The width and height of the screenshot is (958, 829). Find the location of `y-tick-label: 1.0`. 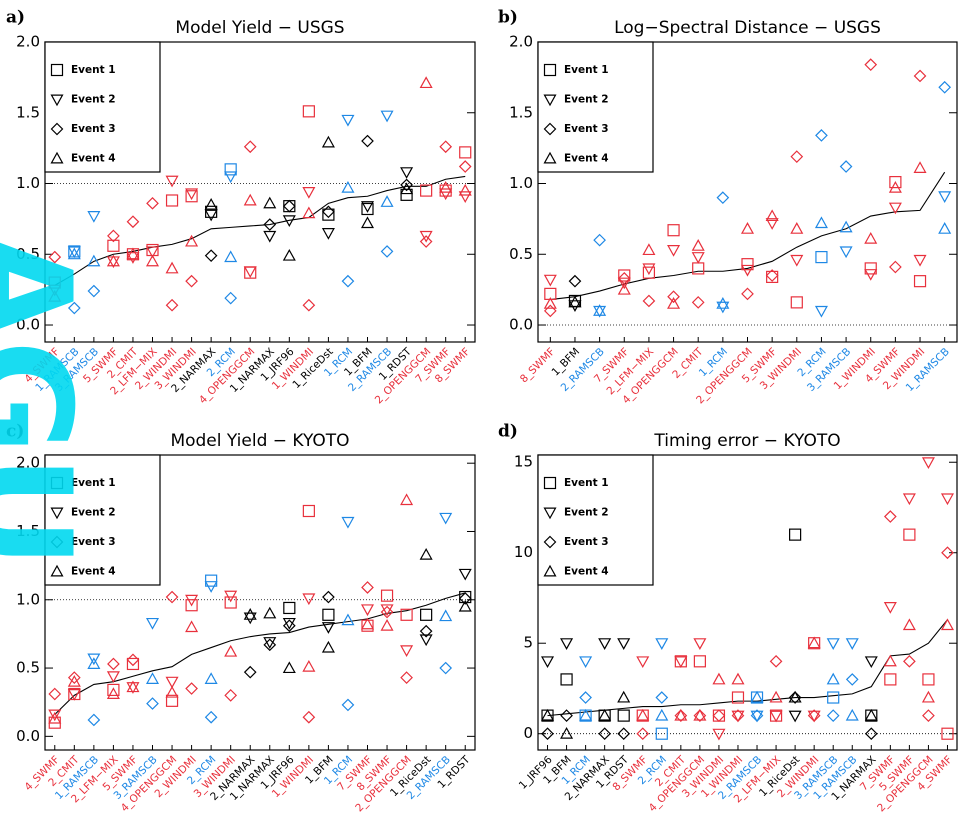

y-tick-label: 1.0 is located at coordinates (28, 599).